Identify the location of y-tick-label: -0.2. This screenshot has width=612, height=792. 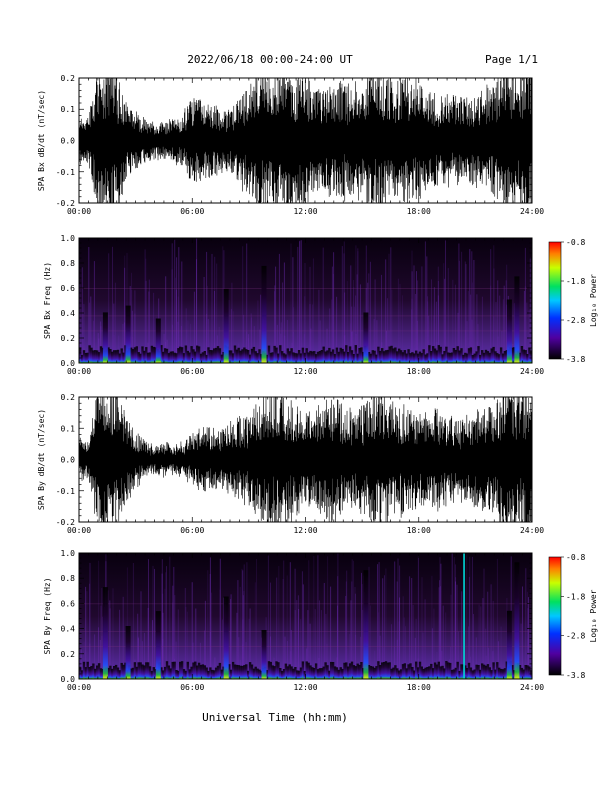
(65, 522).